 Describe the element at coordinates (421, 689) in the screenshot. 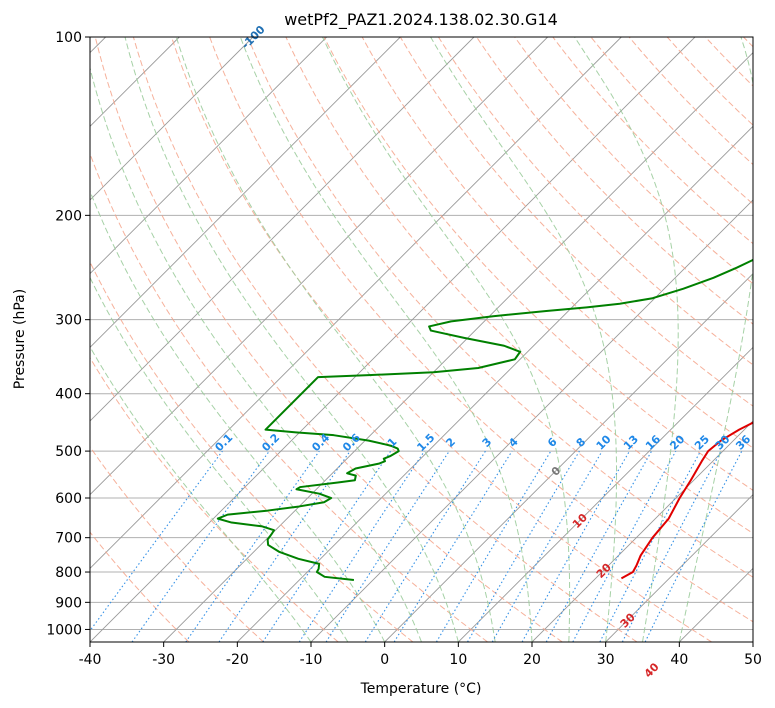

I see `x-axis-label: Temperature (°C)` at that location.